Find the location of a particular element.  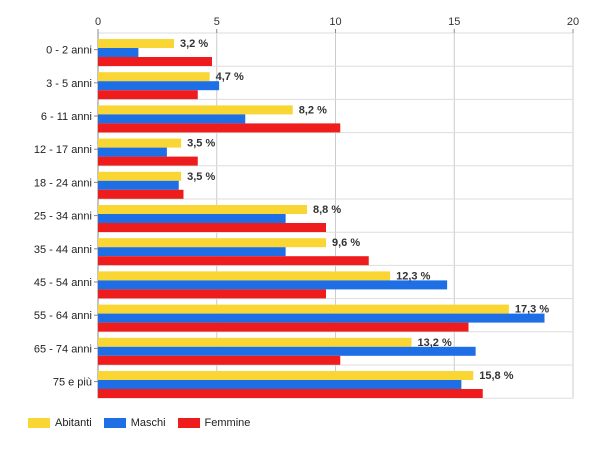

data-label: 9,6 % is located at coordinates (346, 243).